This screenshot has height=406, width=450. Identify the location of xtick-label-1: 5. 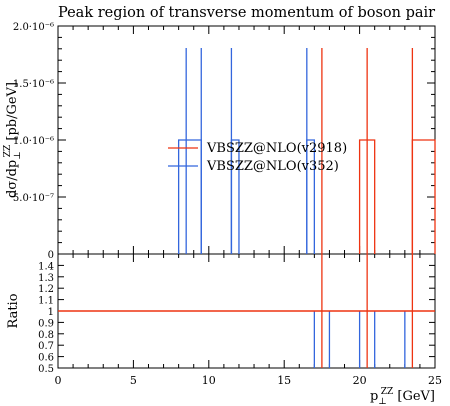
(133, 380).